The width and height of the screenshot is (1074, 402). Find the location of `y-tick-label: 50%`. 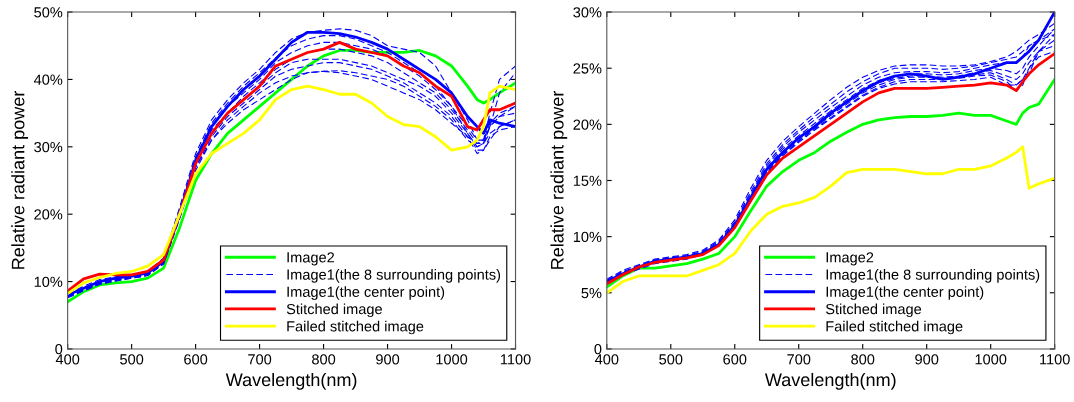

y-tick-label: 50% is located at coordinates (48, 12).